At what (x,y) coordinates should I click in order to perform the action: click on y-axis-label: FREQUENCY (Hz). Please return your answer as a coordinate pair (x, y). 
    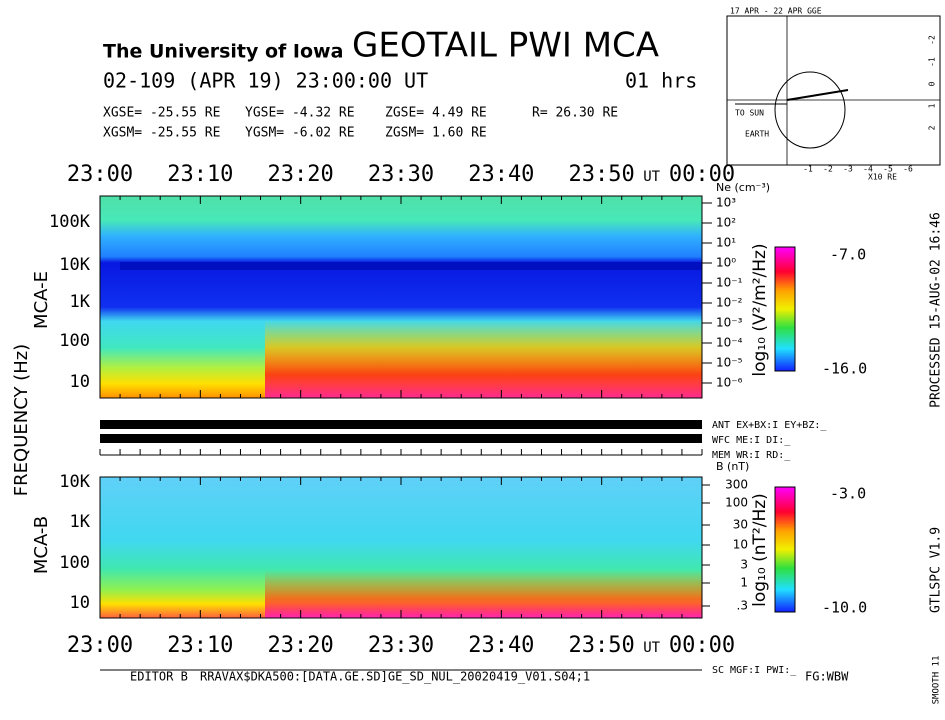
    Looking at the image, I should click on (21, 420).